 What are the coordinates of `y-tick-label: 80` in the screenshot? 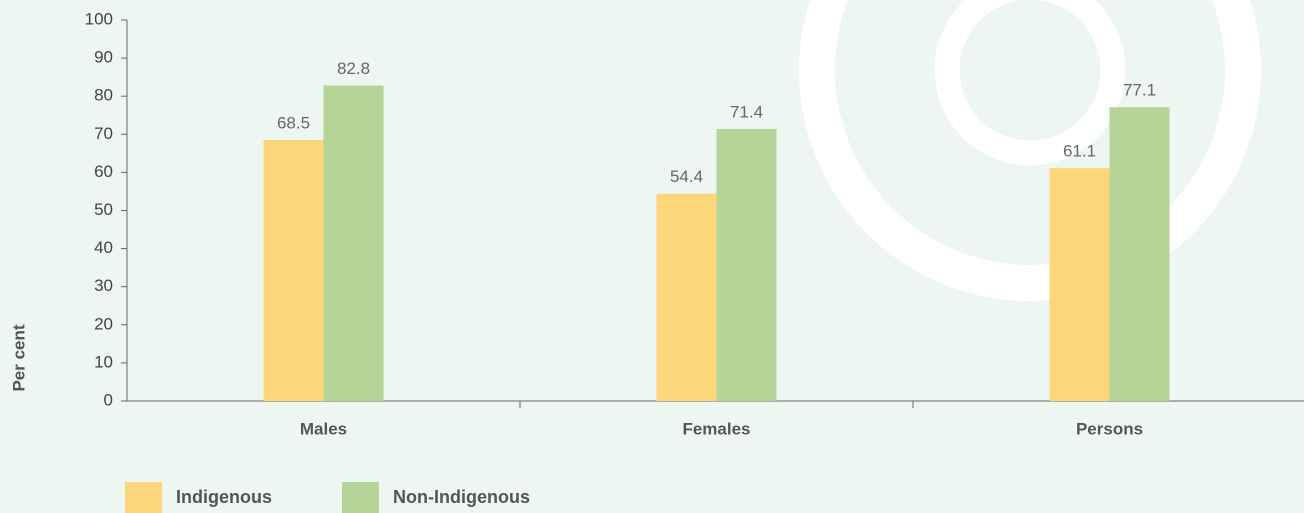 It's located at (103, 95).